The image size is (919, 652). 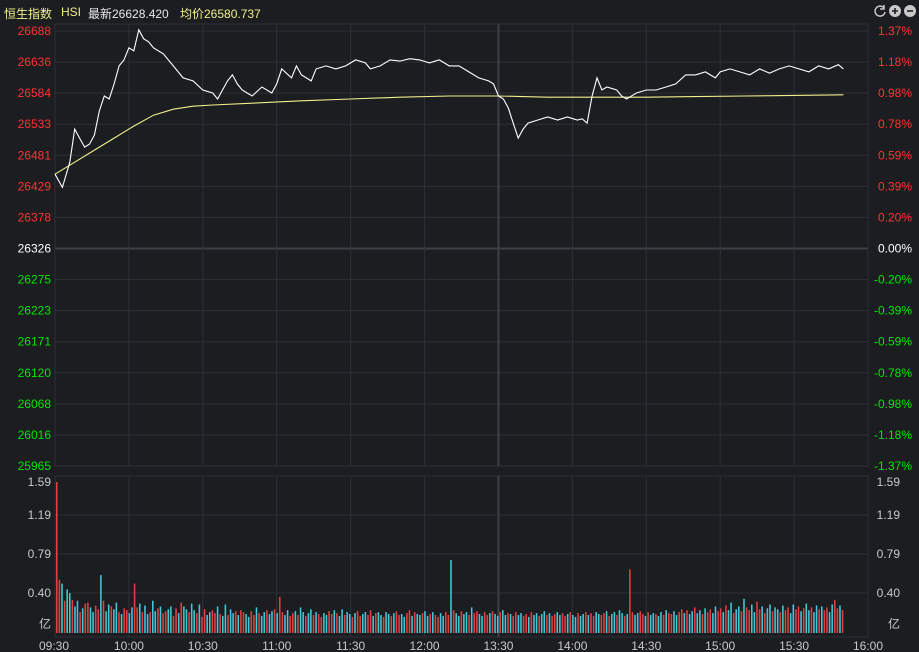 I want to click on chart-header: 恒生指数 HSI 最新26628.420 均价26580.737, so click(x=459, y=12).